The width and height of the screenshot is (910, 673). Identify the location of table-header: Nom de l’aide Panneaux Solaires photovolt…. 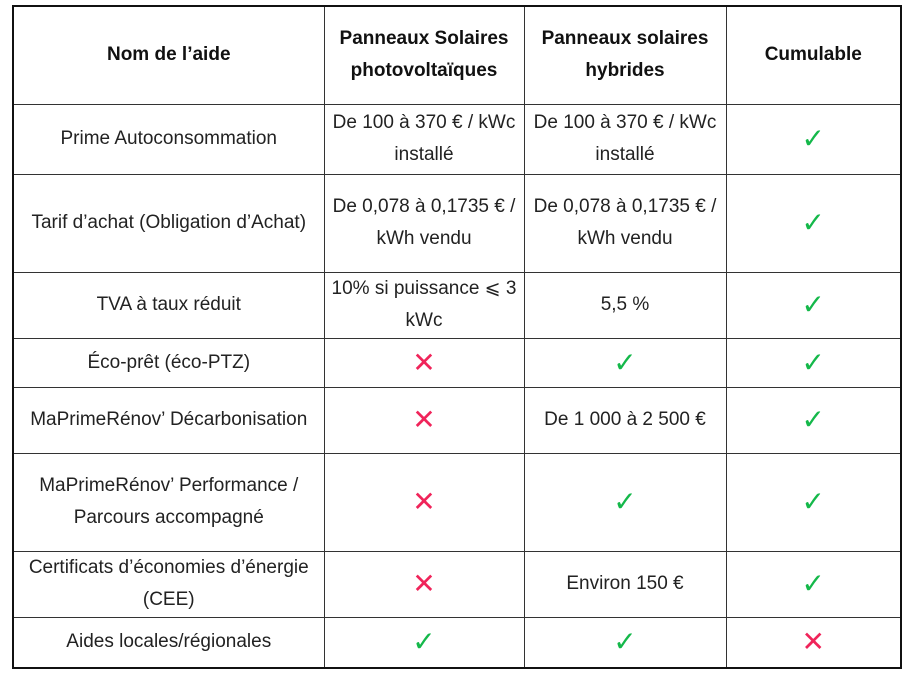
(457, 55).